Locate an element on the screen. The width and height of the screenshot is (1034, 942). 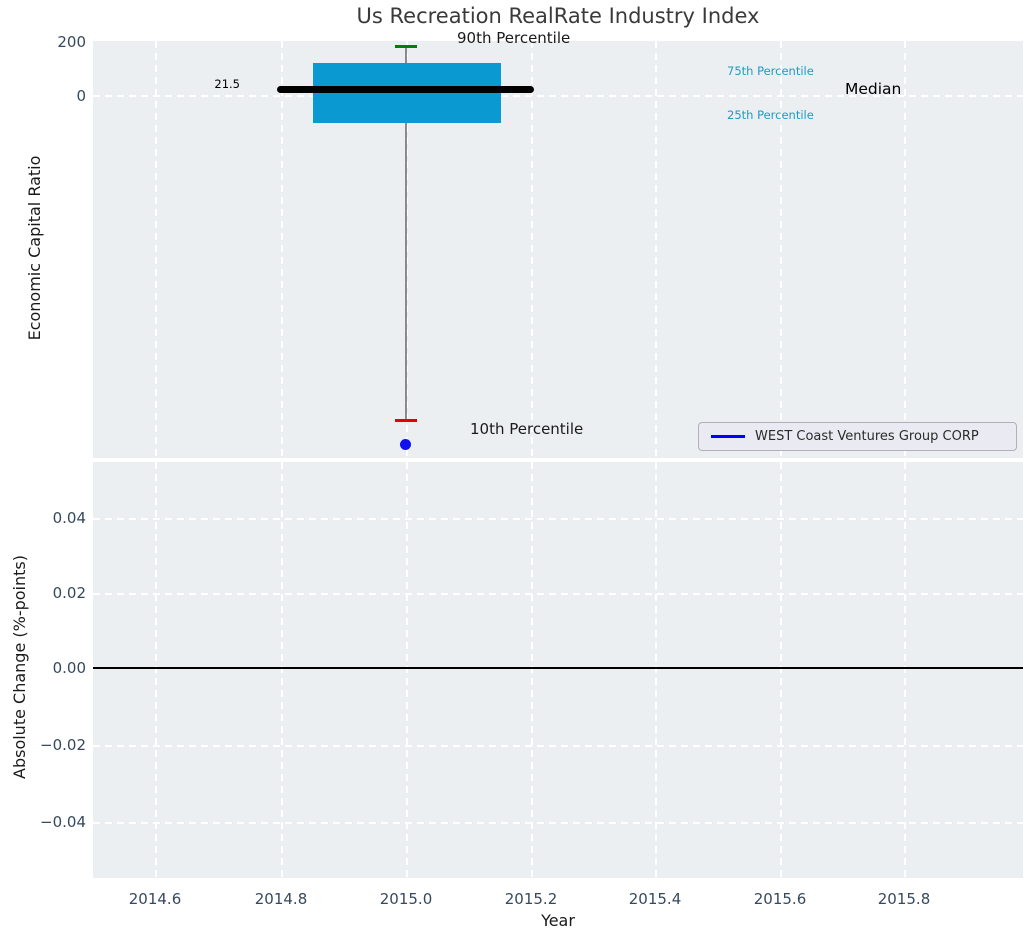
p90-cap-marker is located at coordinates (406, 46).